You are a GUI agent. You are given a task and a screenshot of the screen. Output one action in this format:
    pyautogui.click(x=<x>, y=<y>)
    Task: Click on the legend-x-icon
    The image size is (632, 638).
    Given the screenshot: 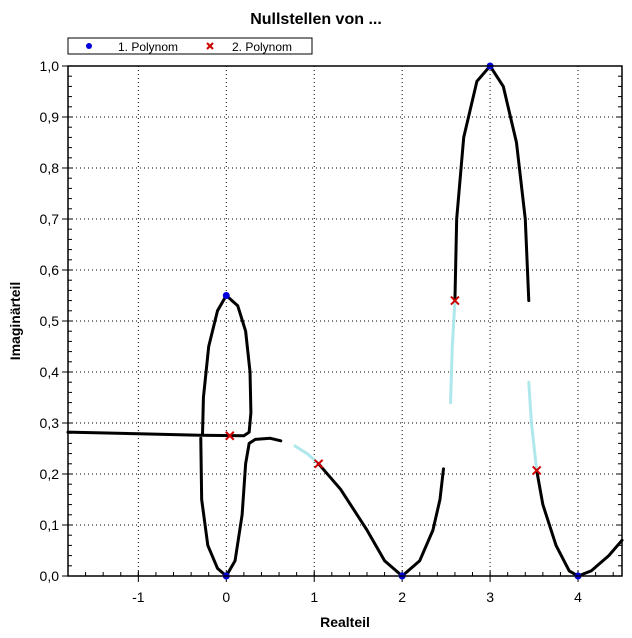 What is the action you would take?
    pyautogui.click(x=210, y=46)
    